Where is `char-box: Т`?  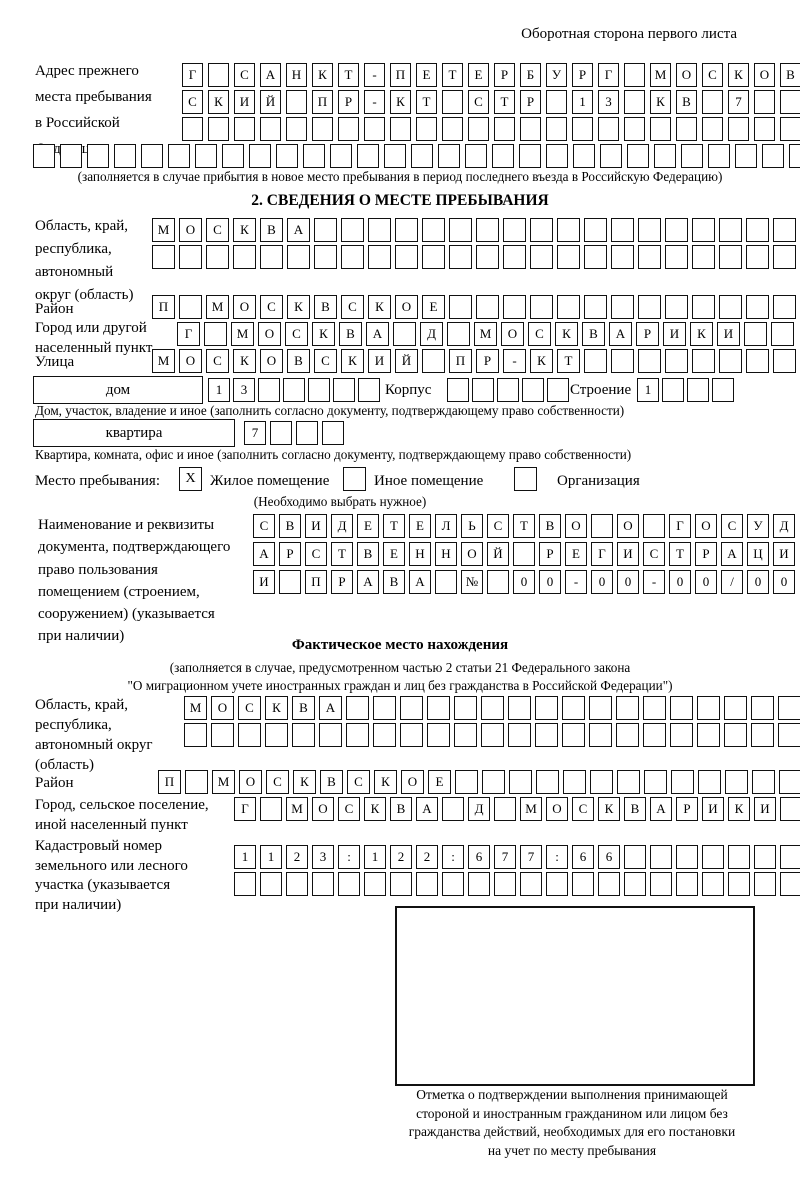
char-box: Т is located at coordinates (568, 361).